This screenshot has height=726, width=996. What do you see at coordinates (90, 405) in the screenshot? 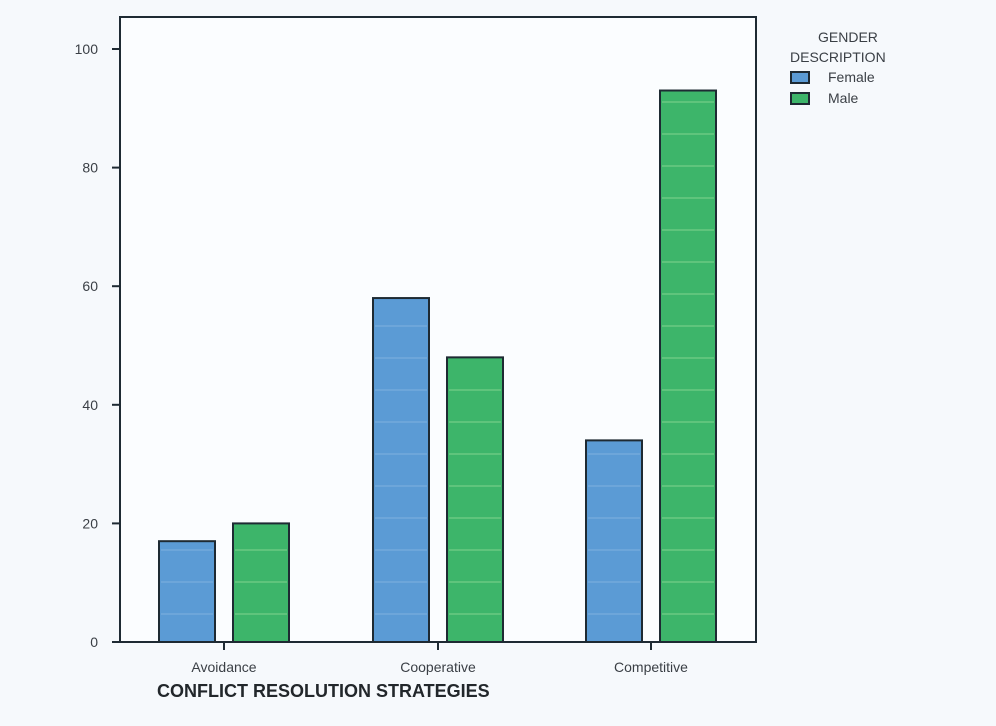
I see `y-tick-label: 40` at bounding box center [90, 405].